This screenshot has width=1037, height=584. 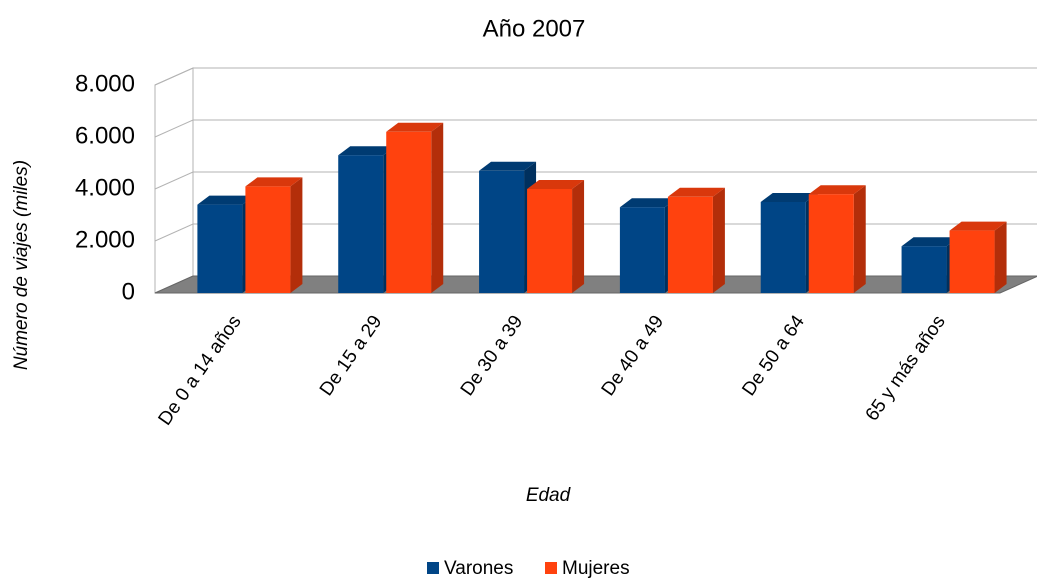 What do you see at coordinates (105, 83) in the screenshot?
I see `y-tick-label: 8.000` at bounding box center [105, 83].